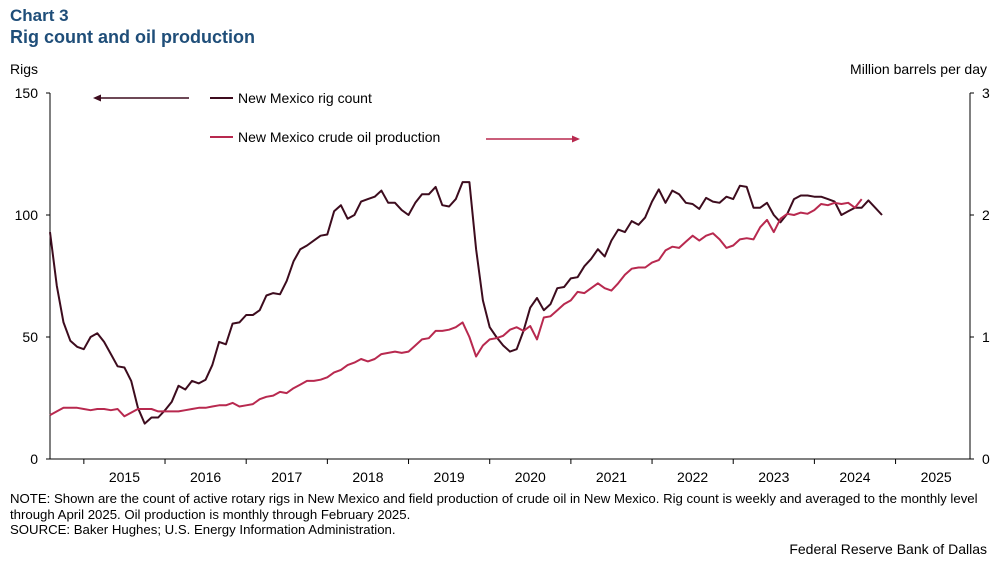  I want to click on x-tick-label: 2018, so click(367, 477).